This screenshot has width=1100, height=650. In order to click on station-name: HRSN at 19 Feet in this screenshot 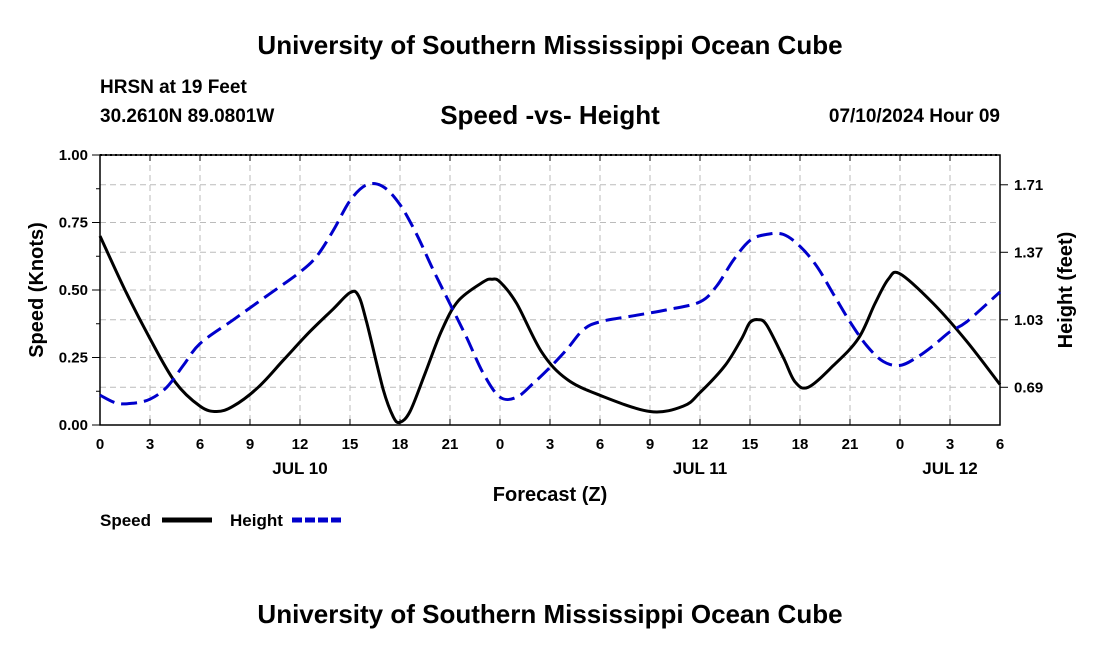, I will do `click(173, 87)`.